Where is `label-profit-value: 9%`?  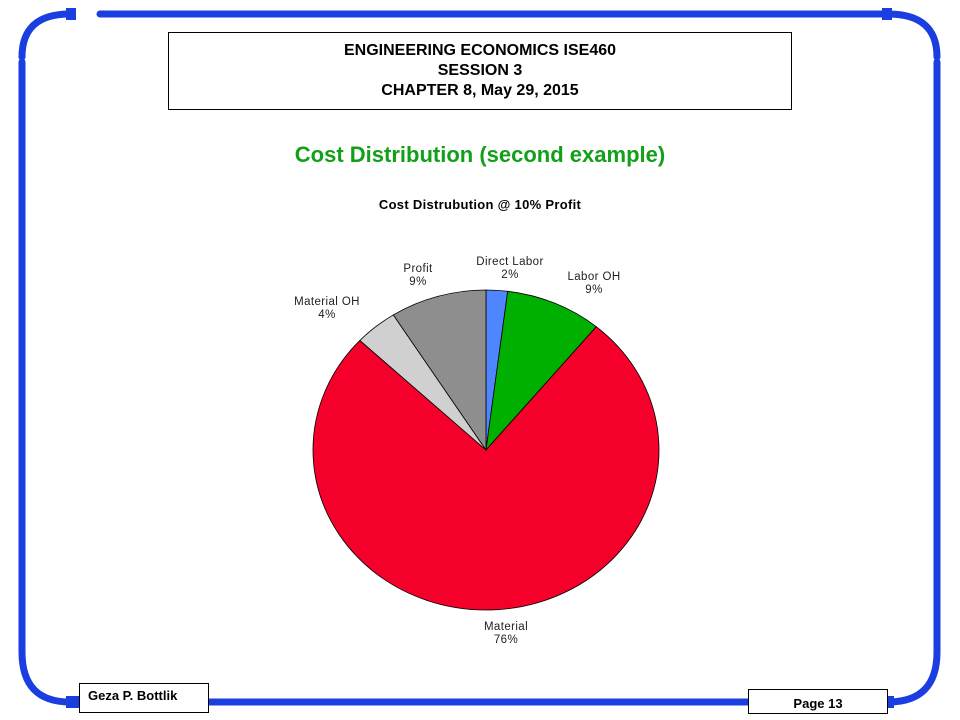
label-profit-value: 9% is located at coordinates (418, 282).